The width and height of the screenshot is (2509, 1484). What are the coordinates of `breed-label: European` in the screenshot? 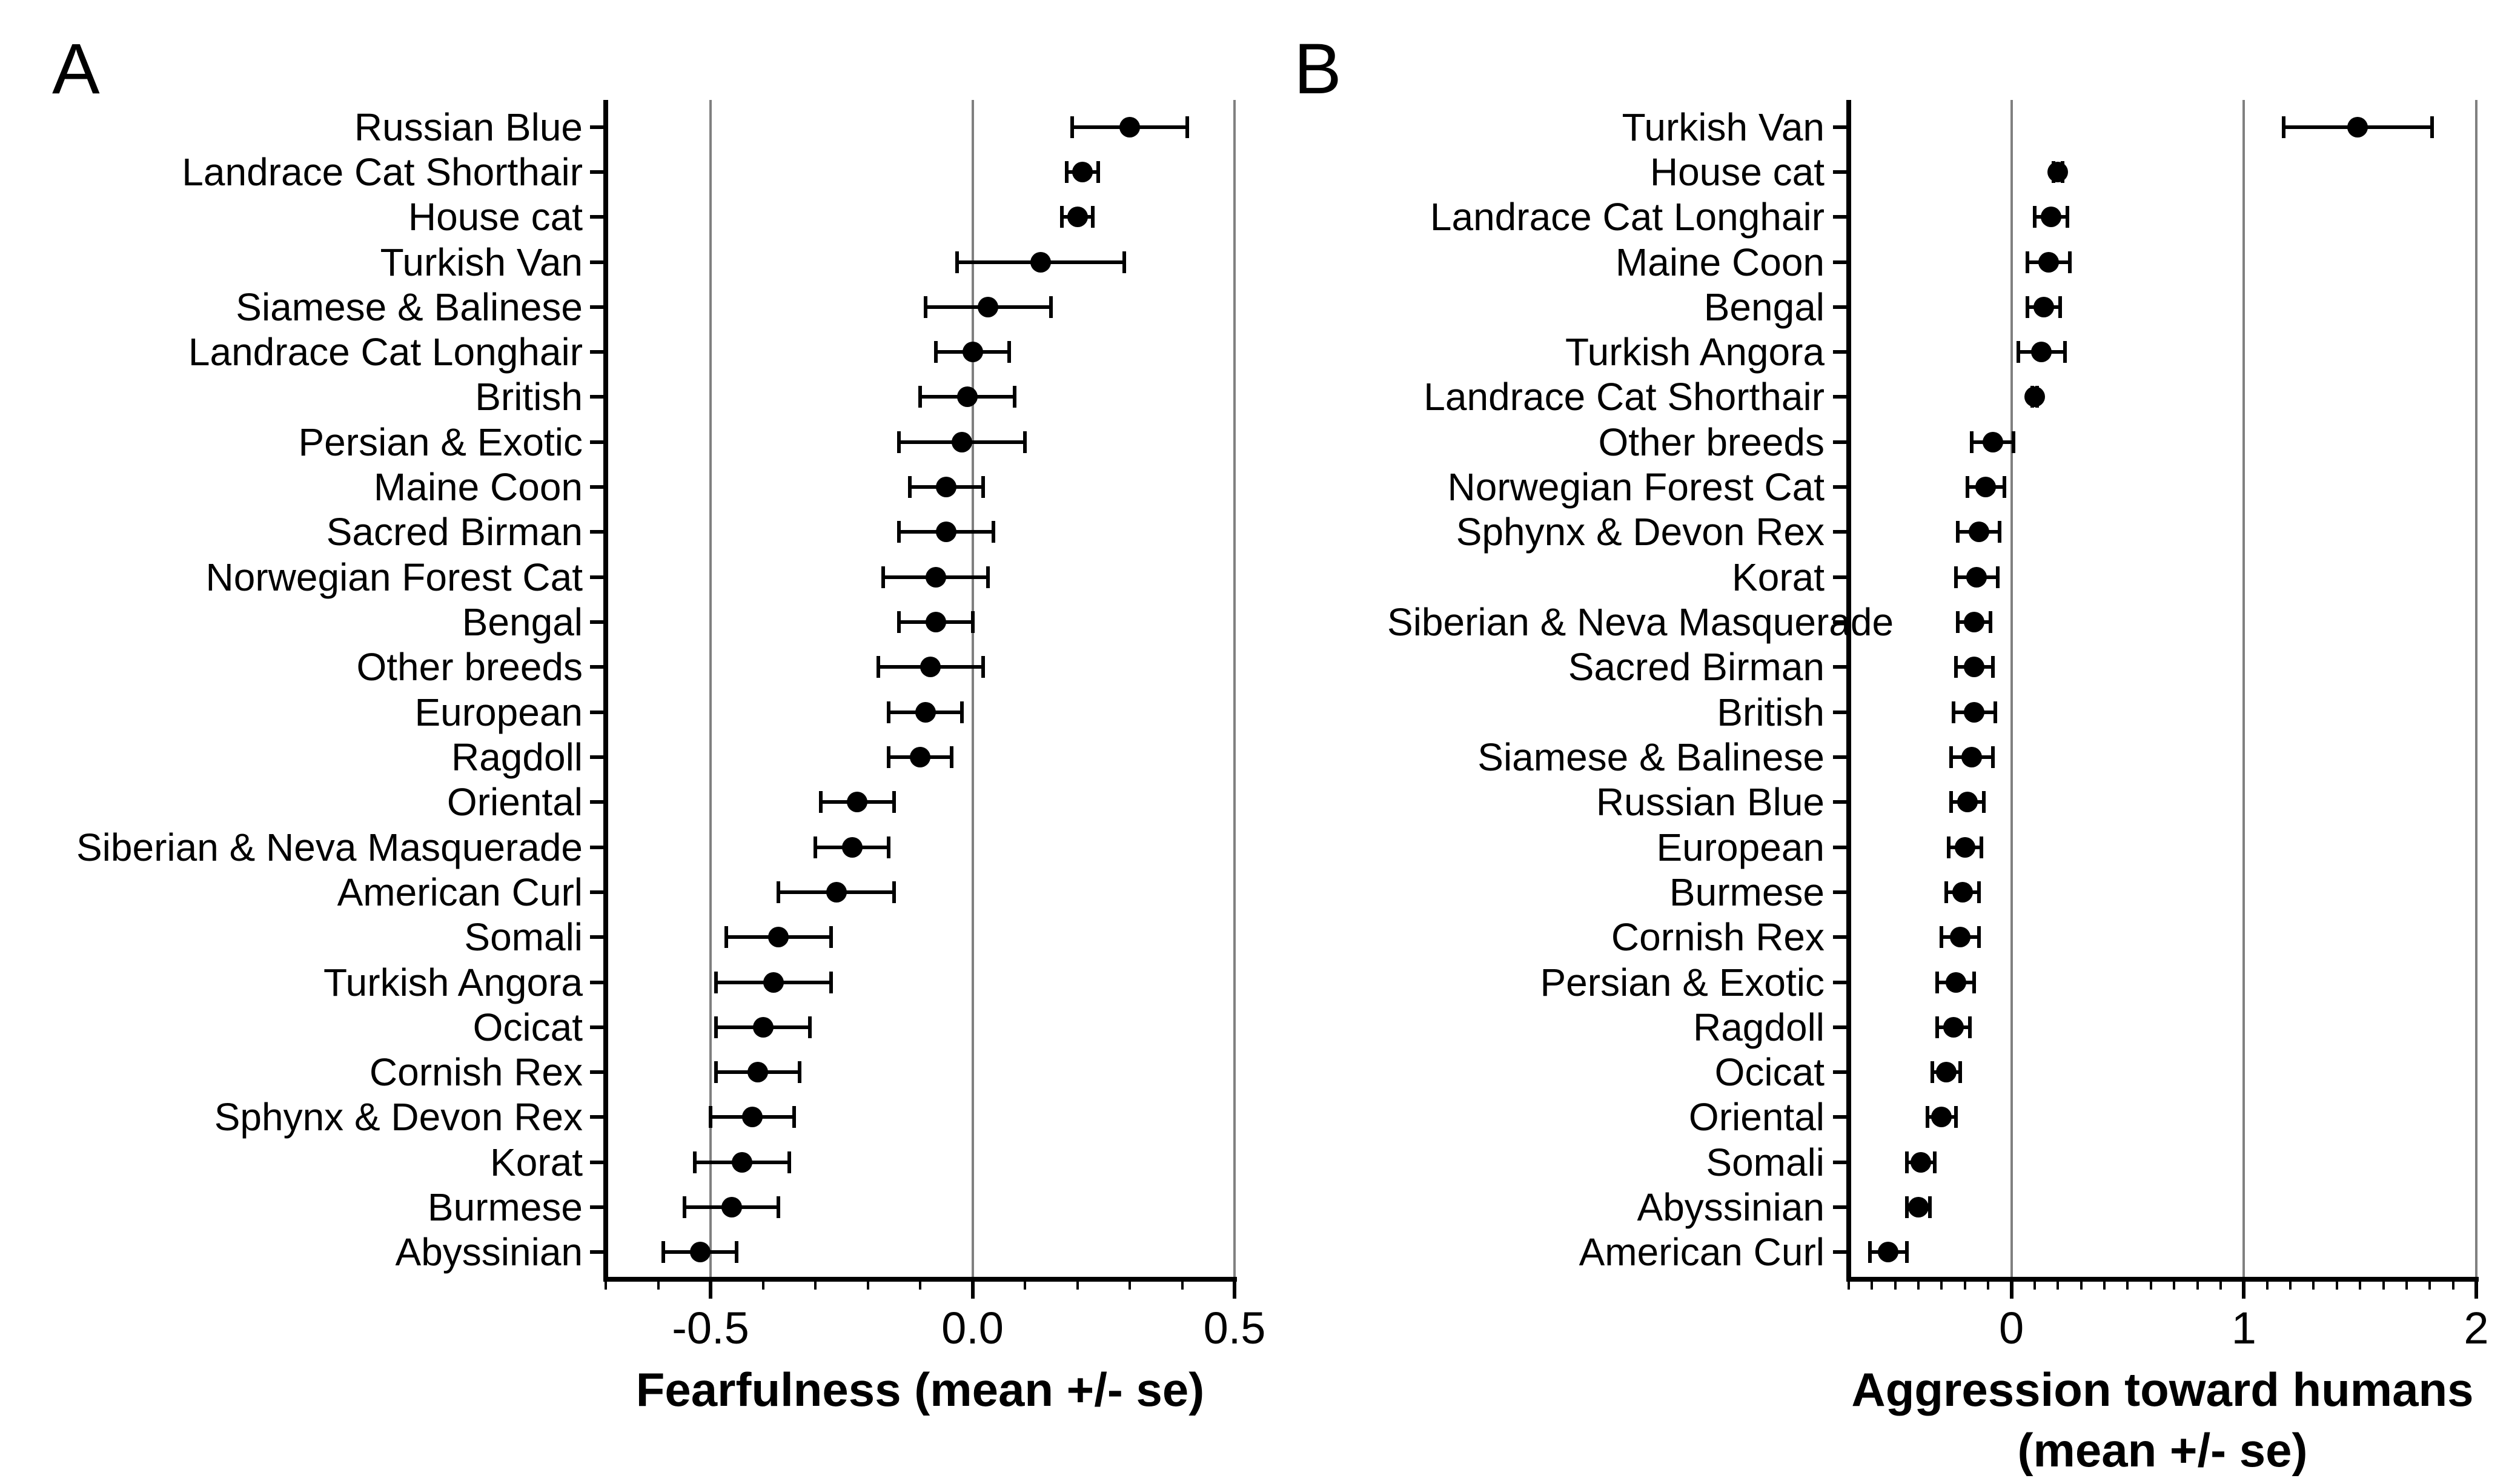 It's located at (1740, 847).